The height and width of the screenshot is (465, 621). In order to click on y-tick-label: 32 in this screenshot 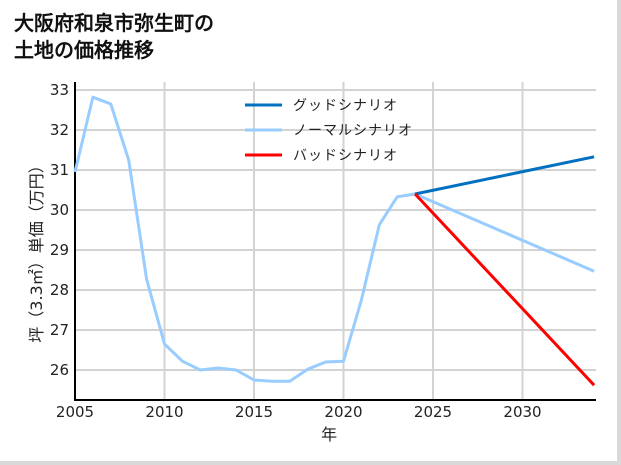, I will do `click(59, 130)`.